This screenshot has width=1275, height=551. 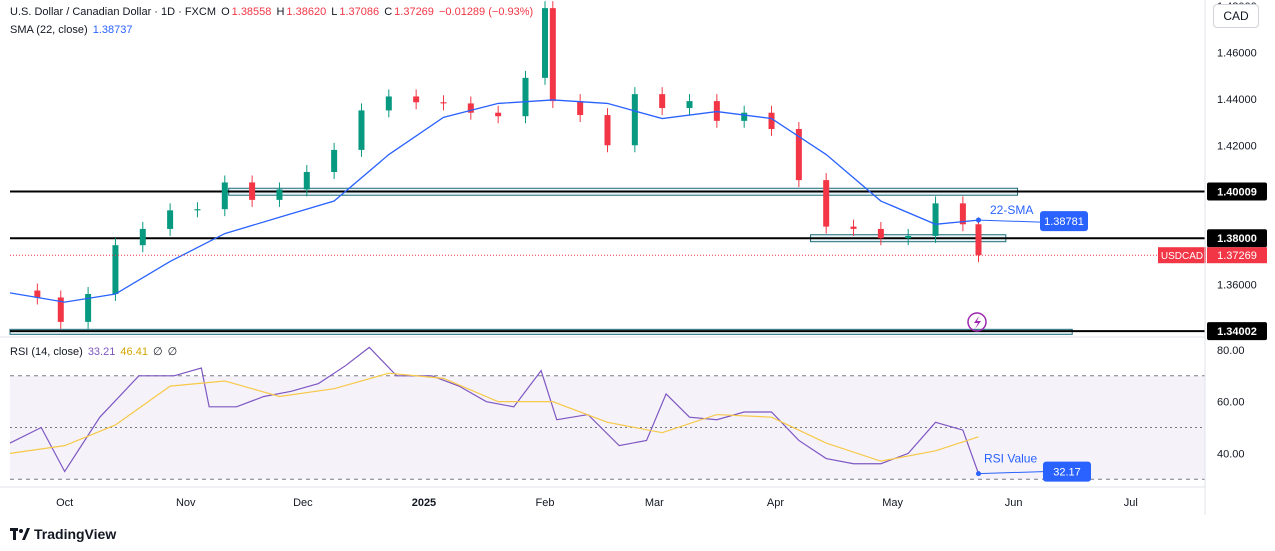 I want to click on time-tick-label: May, so click(x=892, y=503).